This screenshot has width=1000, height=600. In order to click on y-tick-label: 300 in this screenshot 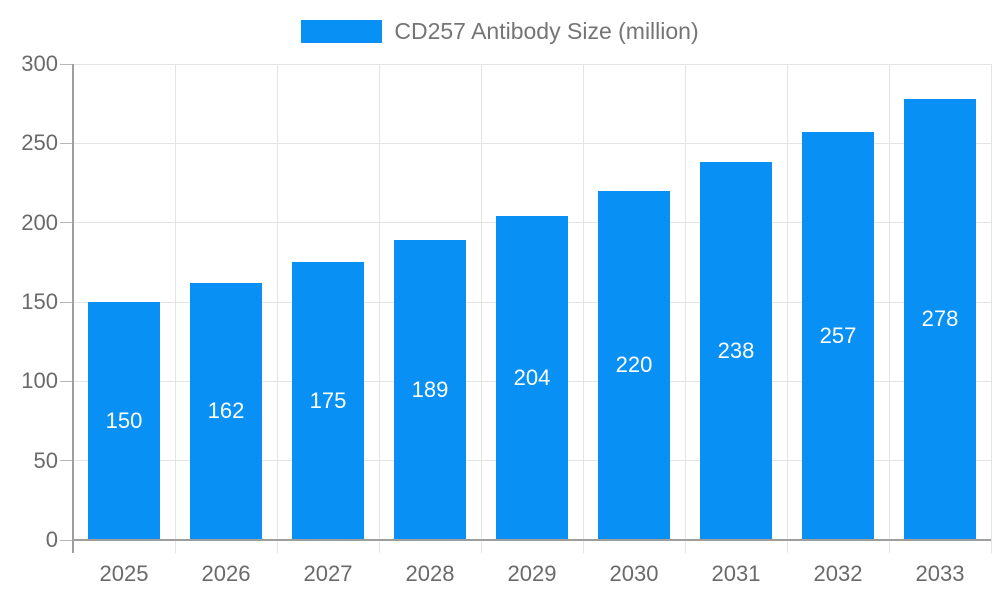, I will do `click(39, 63)`.